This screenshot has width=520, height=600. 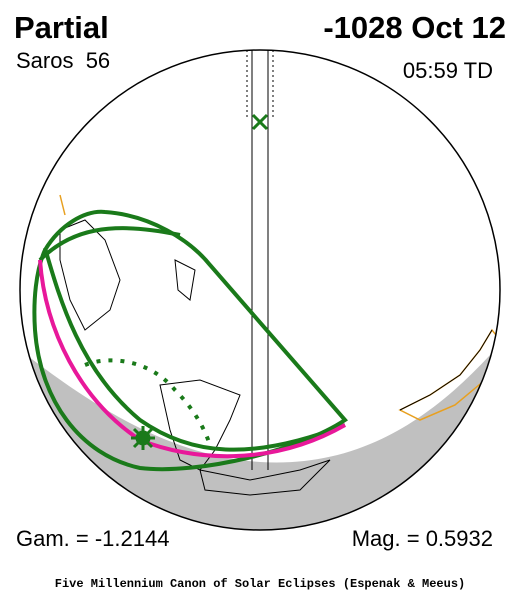 I want to click on coastline, so click(x=446, y=370).